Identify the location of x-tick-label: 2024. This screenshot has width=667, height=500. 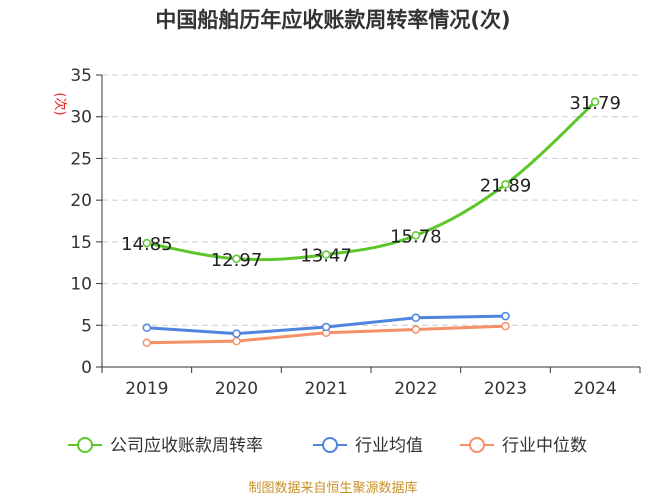
(595, 389).